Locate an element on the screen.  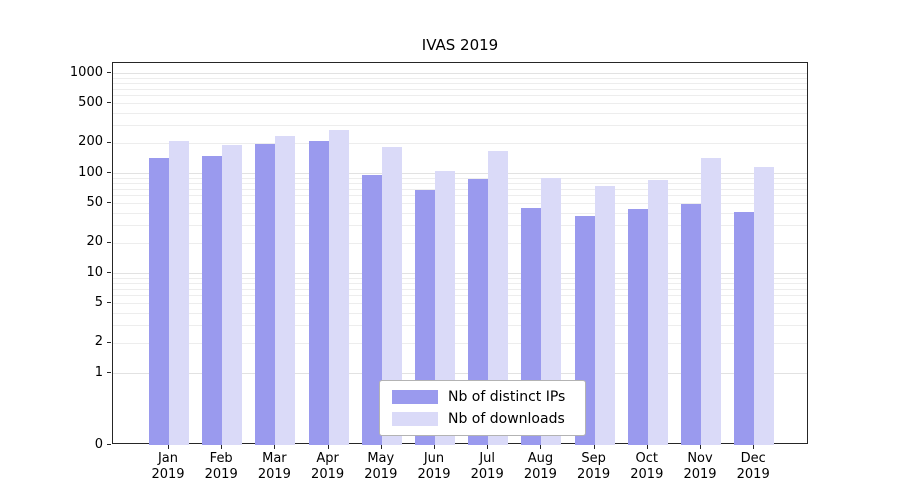
legend-item-downloads: Nb of downloads is located at coordinates (478, 419).